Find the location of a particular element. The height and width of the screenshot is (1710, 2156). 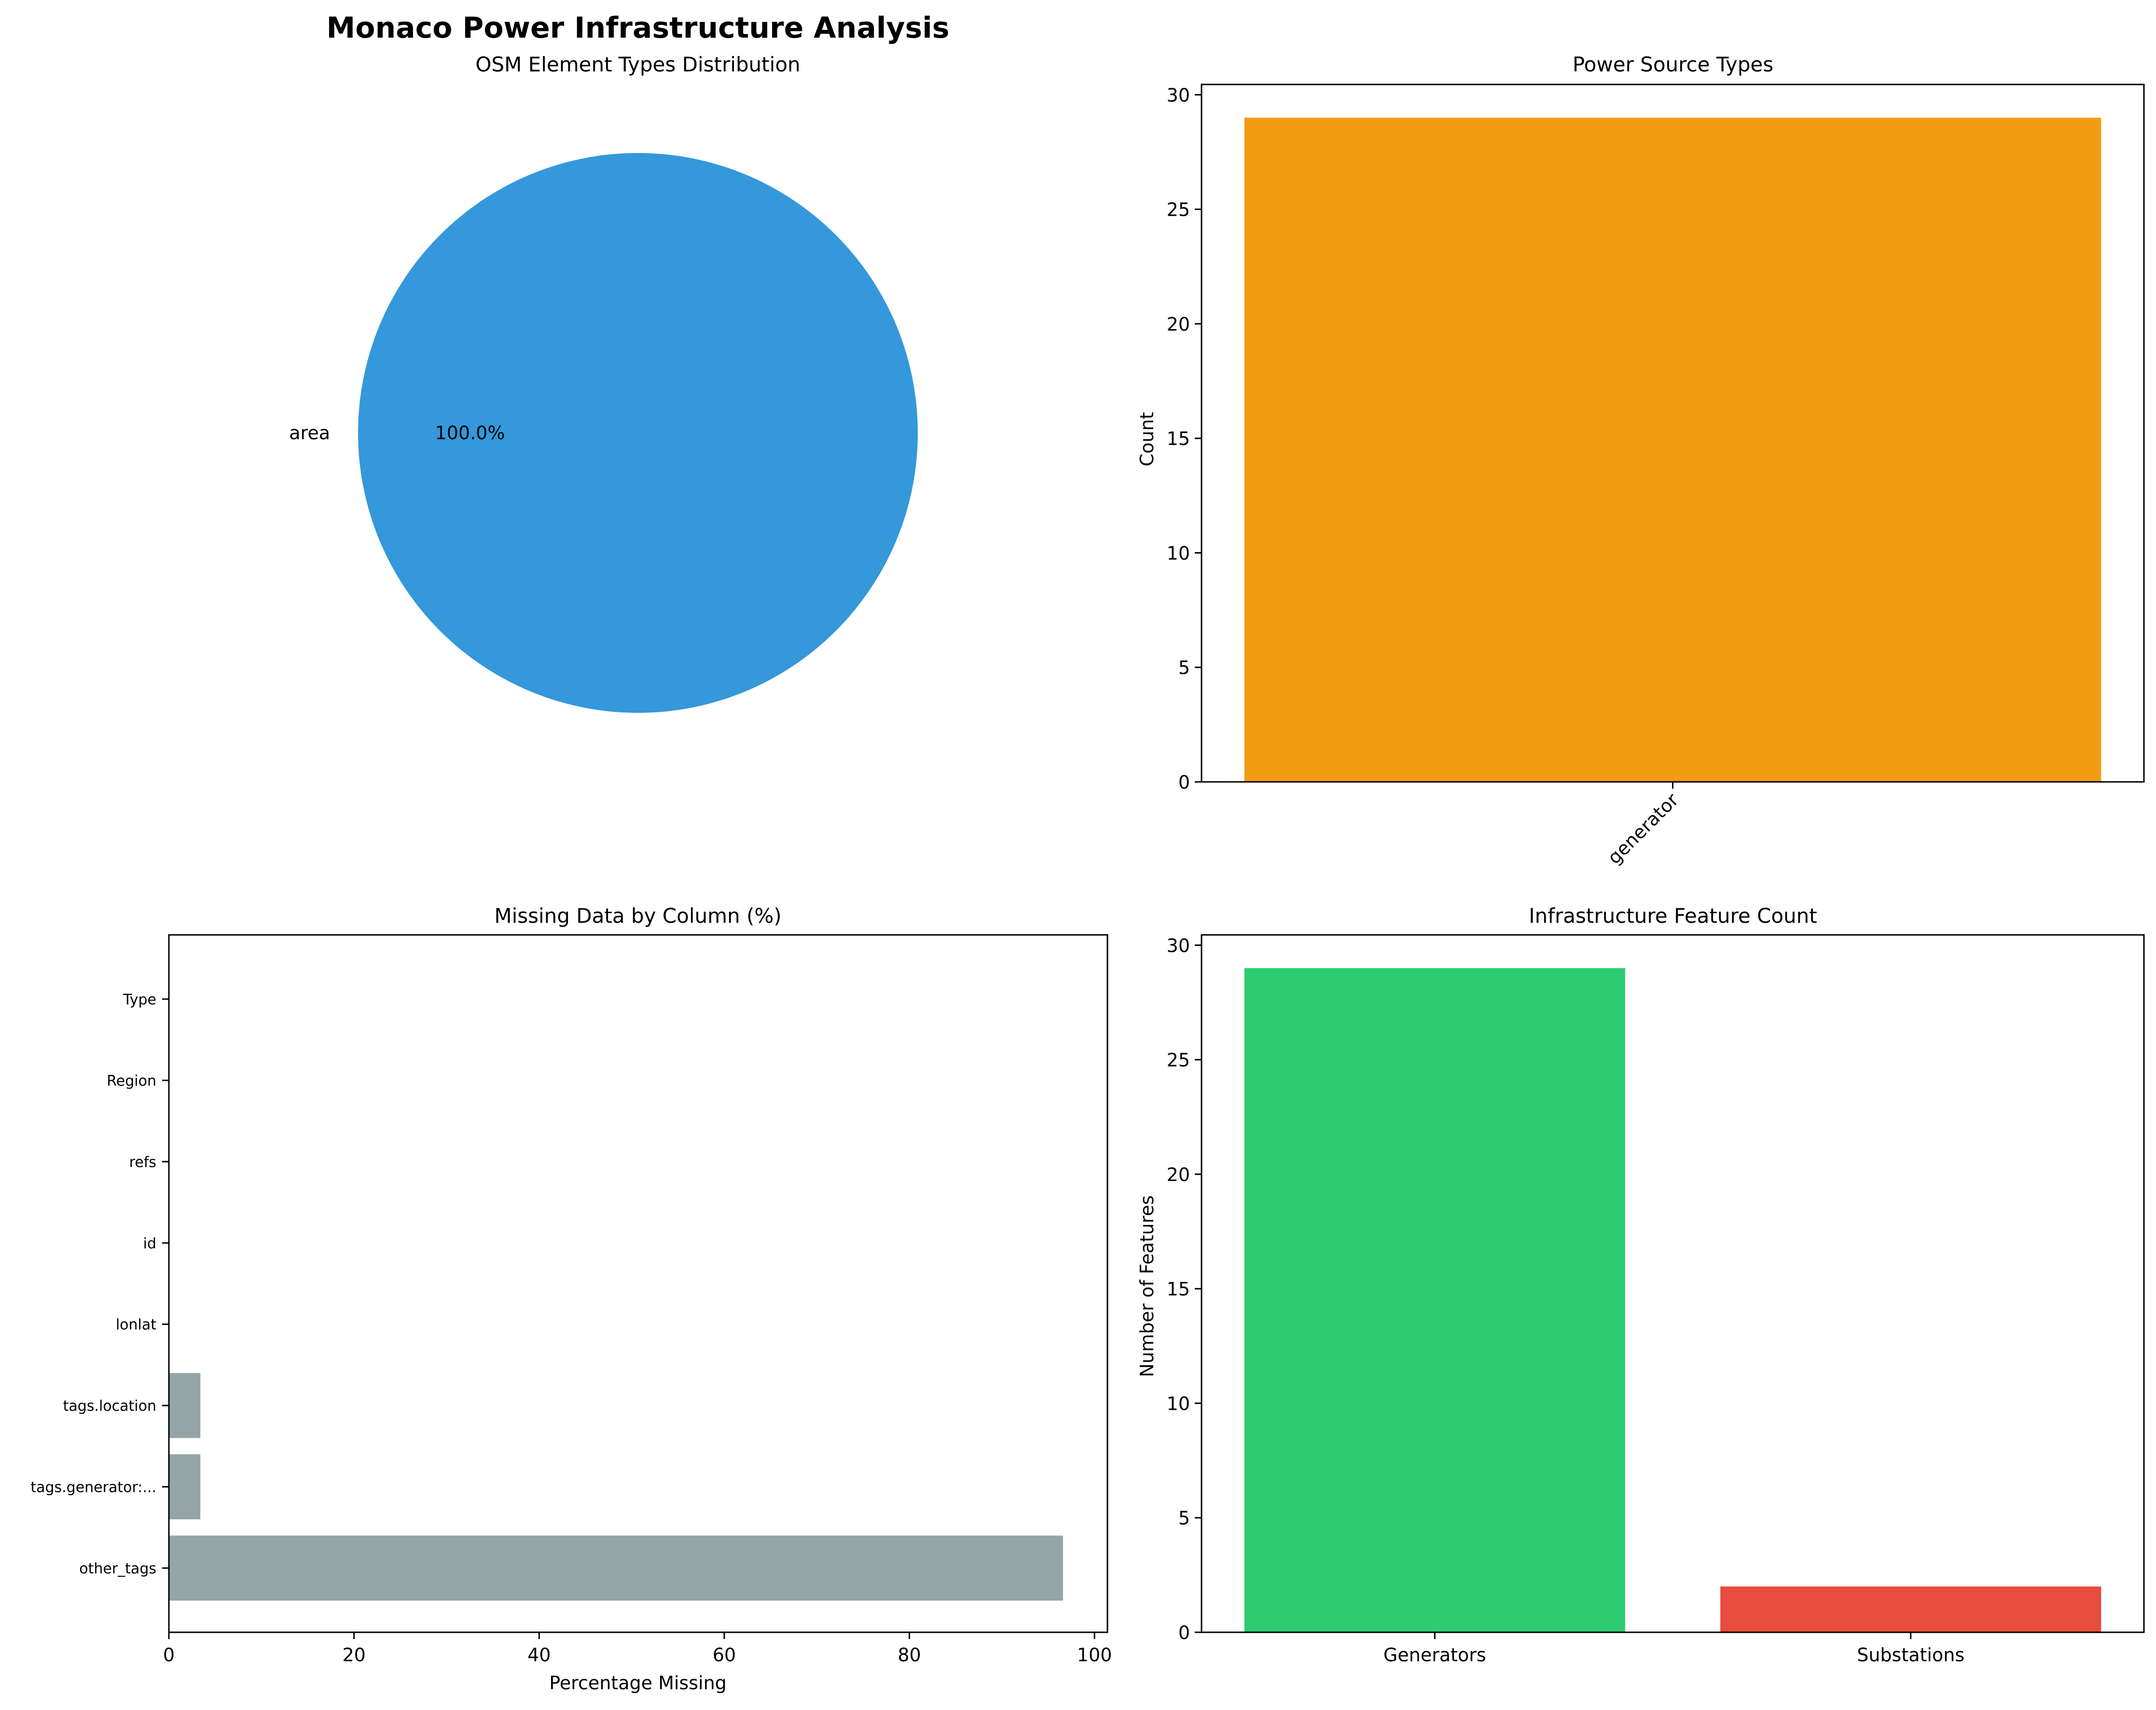

infrastructure-ytick-label: 20 is located at coordinates (1178, 1174).